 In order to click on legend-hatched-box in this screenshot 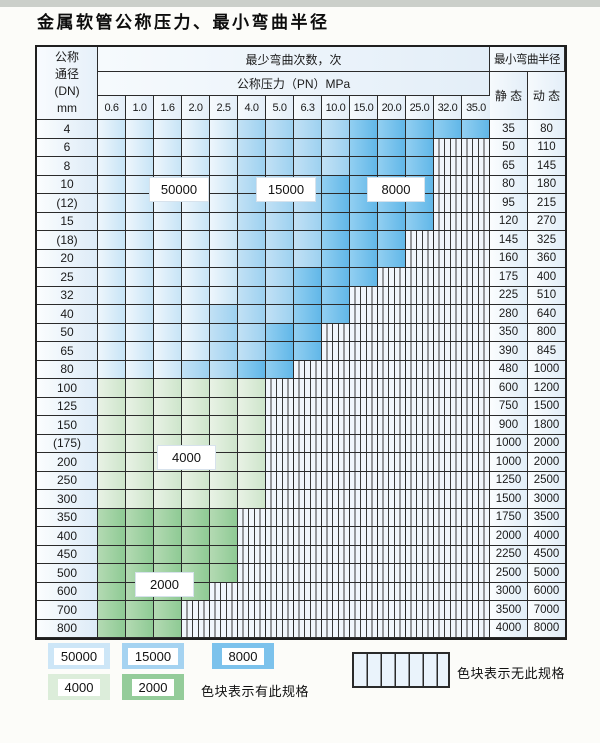, I will do `click(401, 670)`.